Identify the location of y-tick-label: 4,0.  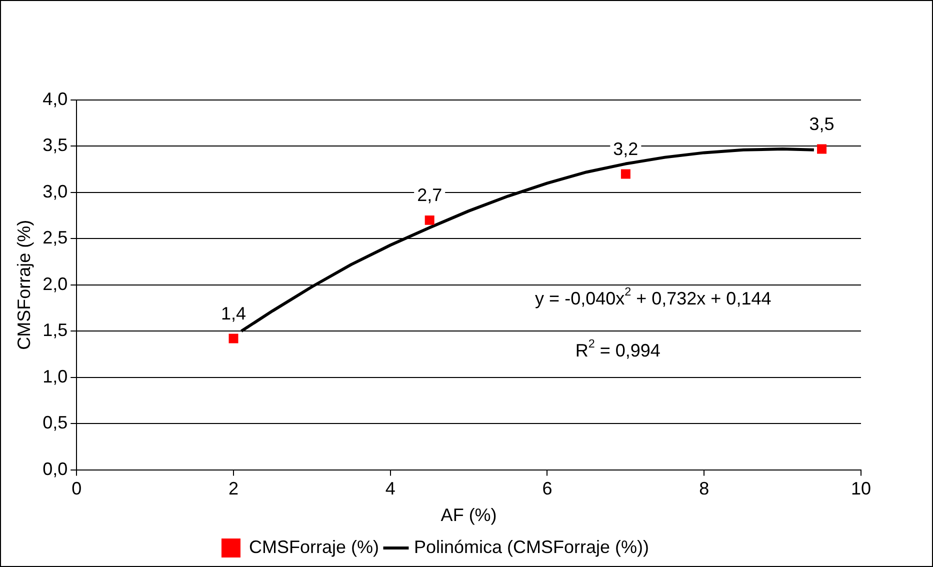
(55, 98).